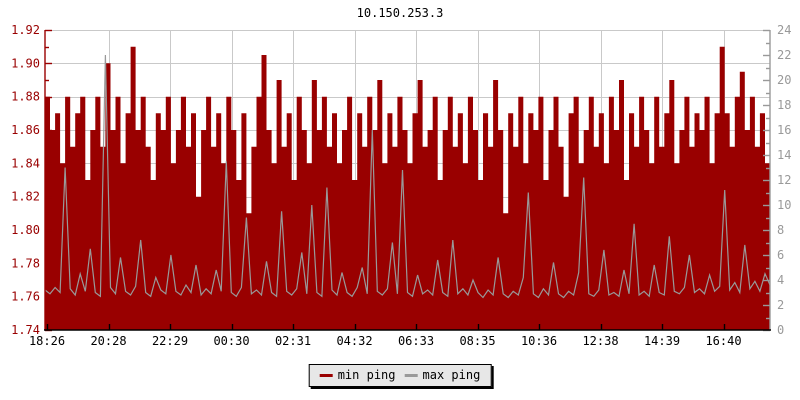 This screenshot has height=400, width=800. What do you see at coordinates (723, 341) in the screenshot?
I see `tick-label: 16:40` at bounding box center [723, 341].